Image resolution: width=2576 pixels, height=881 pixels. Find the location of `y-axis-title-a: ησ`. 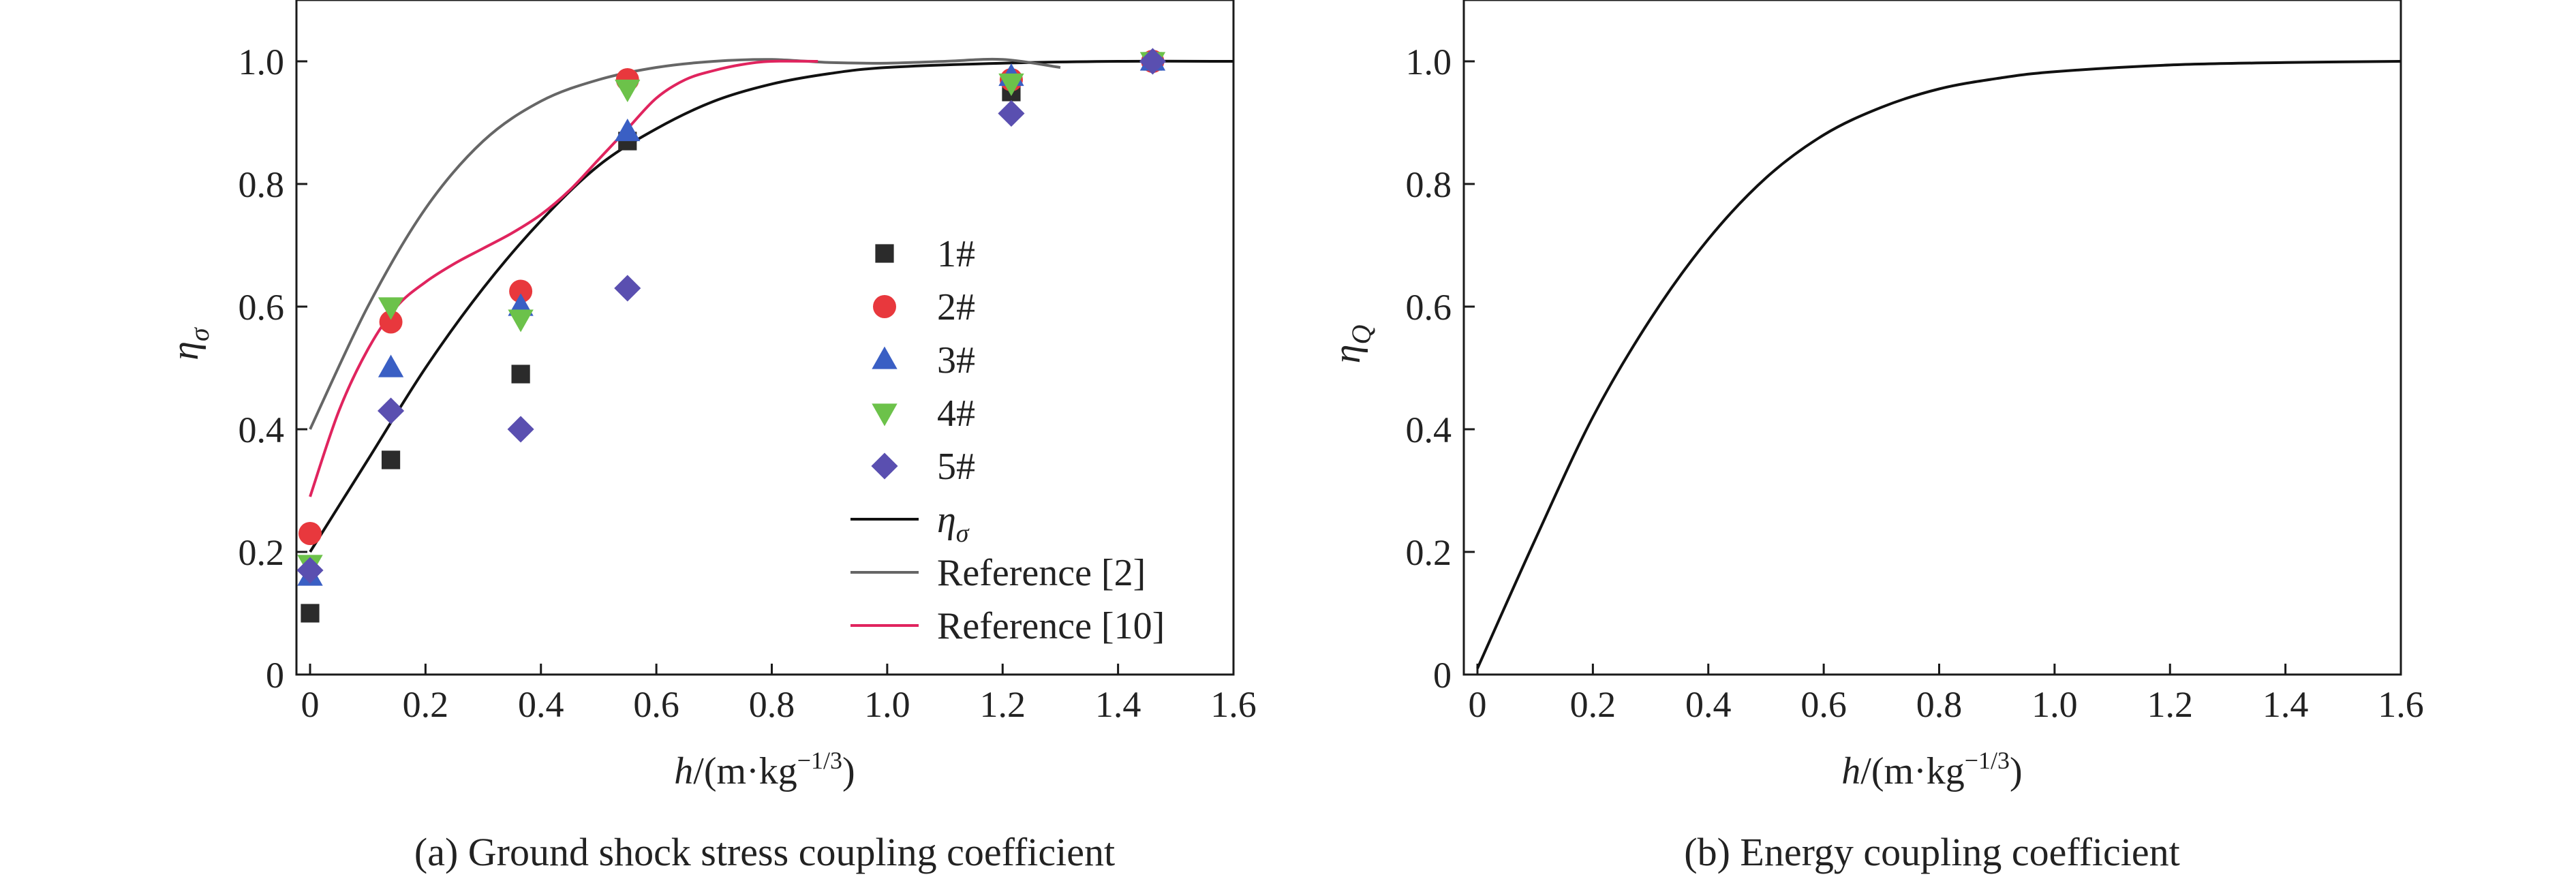

y-axis-title-a: ησ is located at coordinates (189, 344).